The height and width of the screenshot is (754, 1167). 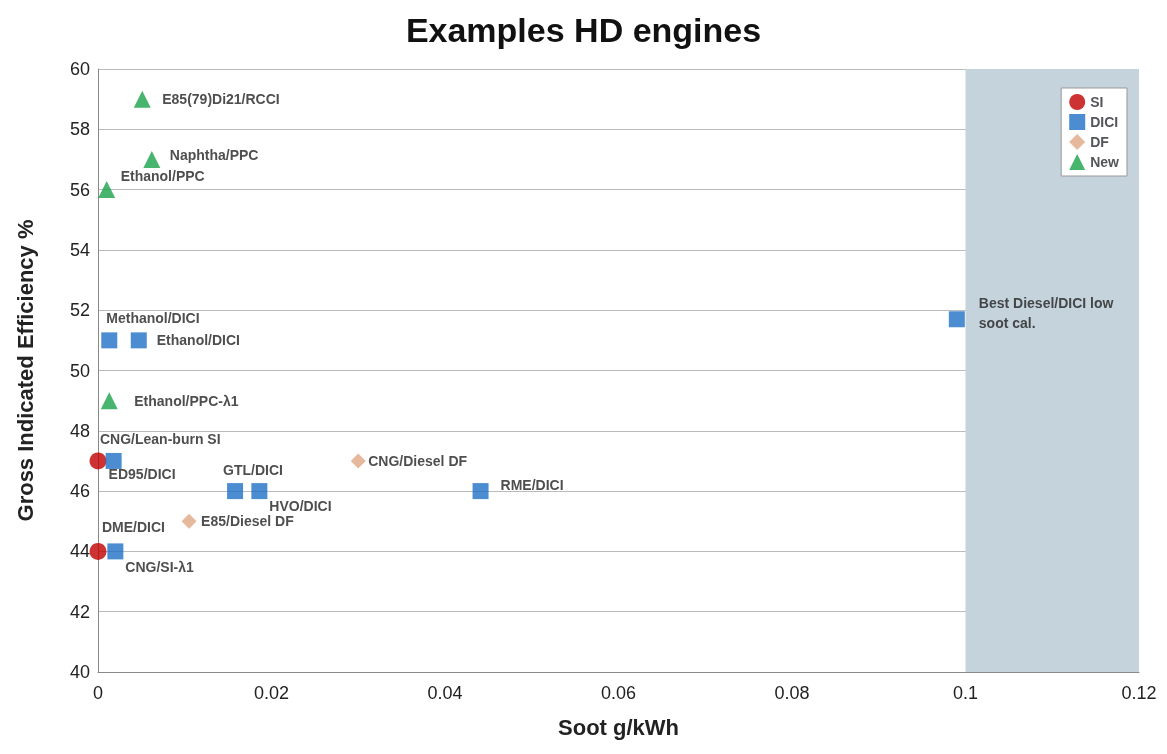 What do you see at coordinates (79, 430) in the screenshot?
I see `y-tick-label: 48` at bounding box center [79, 430].